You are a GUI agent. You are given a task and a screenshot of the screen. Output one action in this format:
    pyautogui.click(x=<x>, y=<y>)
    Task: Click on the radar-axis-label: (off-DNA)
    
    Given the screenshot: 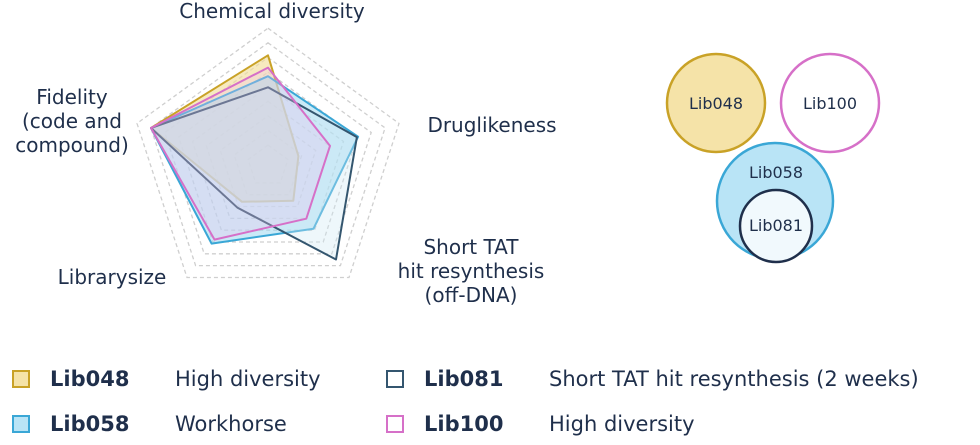 What is the action you would take?
    pyautogui.click(x=471, y=295)
    